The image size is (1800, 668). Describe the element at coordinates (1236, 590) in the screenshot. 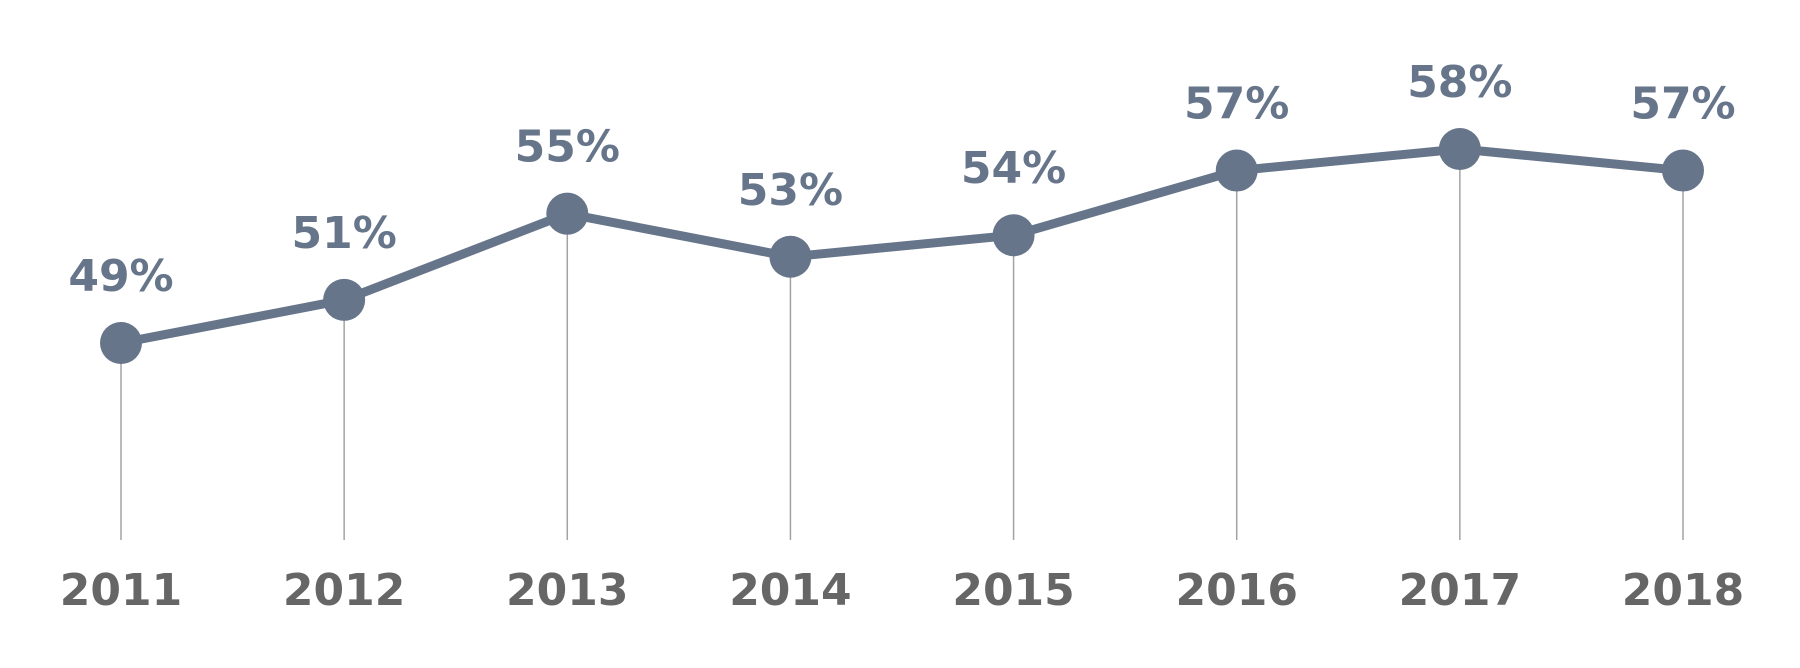

I see `x-tick-label-2016: 2016` at that location.